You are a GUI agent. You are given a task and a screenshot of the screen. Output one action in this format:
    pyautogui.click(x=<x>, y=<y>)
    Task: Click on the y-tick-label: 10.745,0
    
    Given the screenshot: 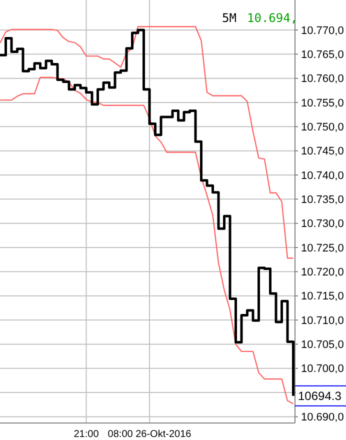 What is the action you would take?
    pyautogui.click(x=322, y=152)
    